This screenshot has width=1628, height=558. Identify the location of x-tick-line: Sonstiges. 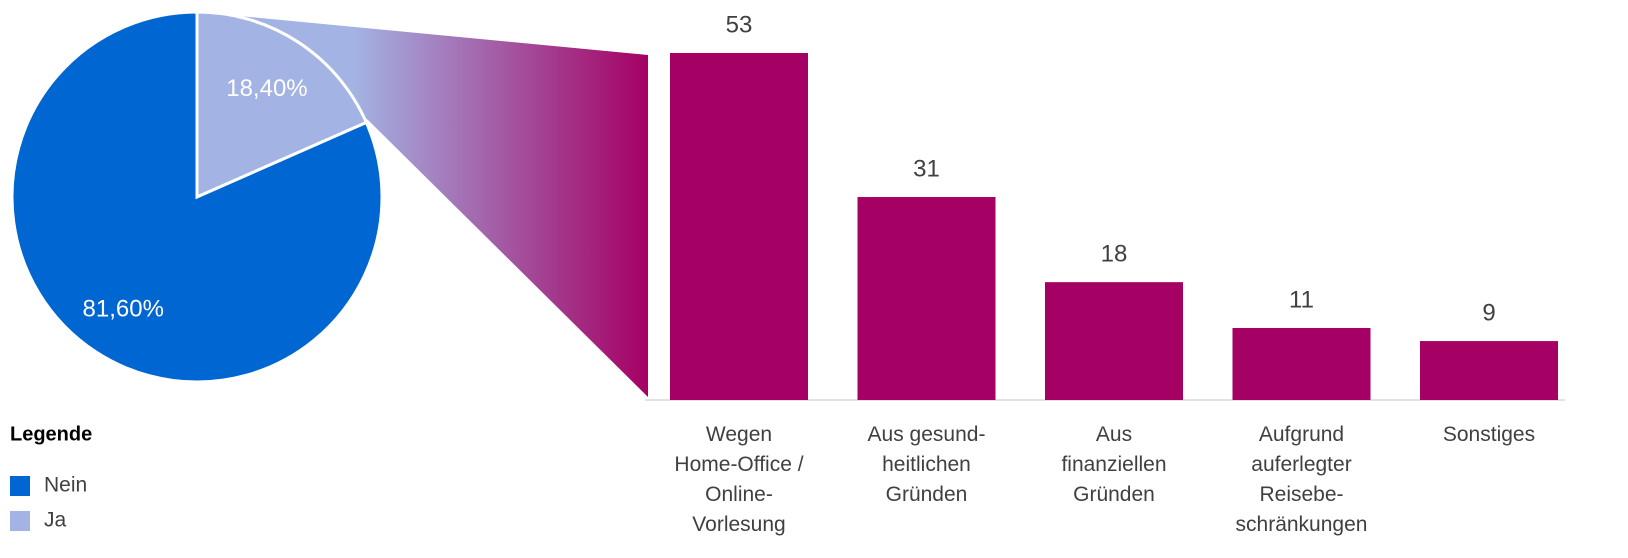
(1489, 434).